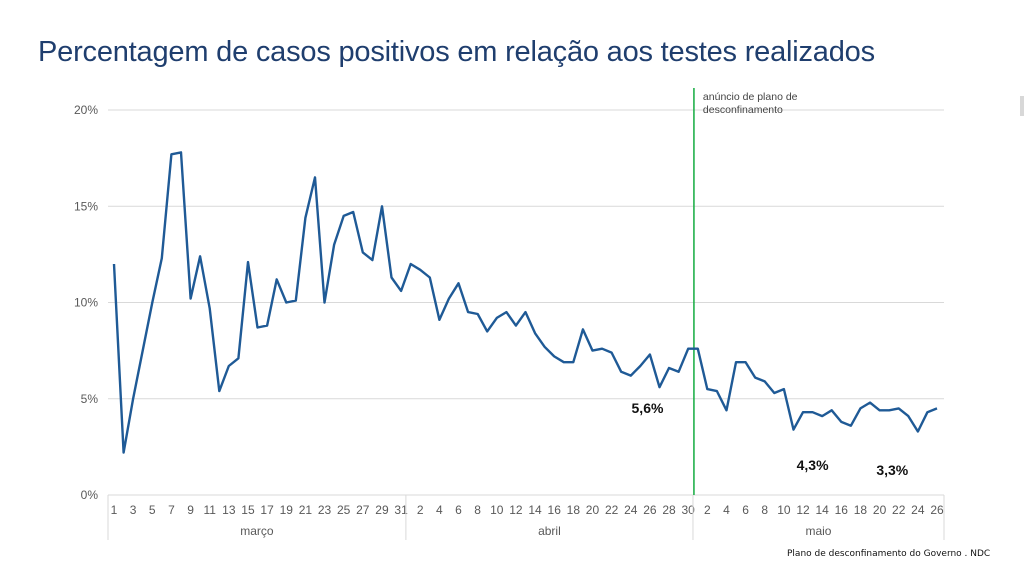  Describe the element at coordinates (813, 465) in the screenshot. I see `data-label: 4,3%` at that location.